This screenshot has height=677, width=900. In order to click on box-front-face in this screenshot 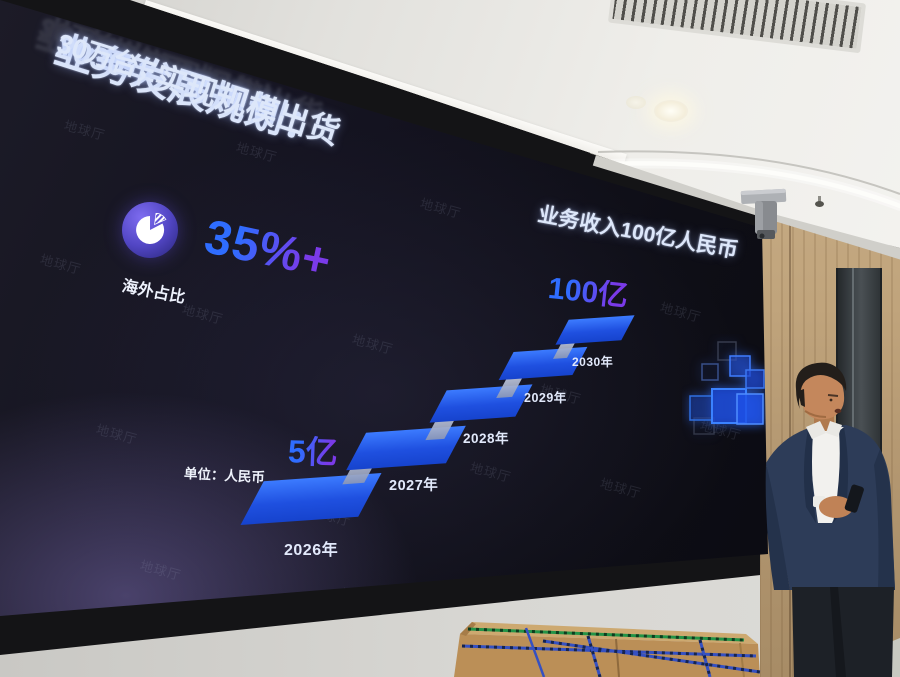, I will do `click(607, 655)`.